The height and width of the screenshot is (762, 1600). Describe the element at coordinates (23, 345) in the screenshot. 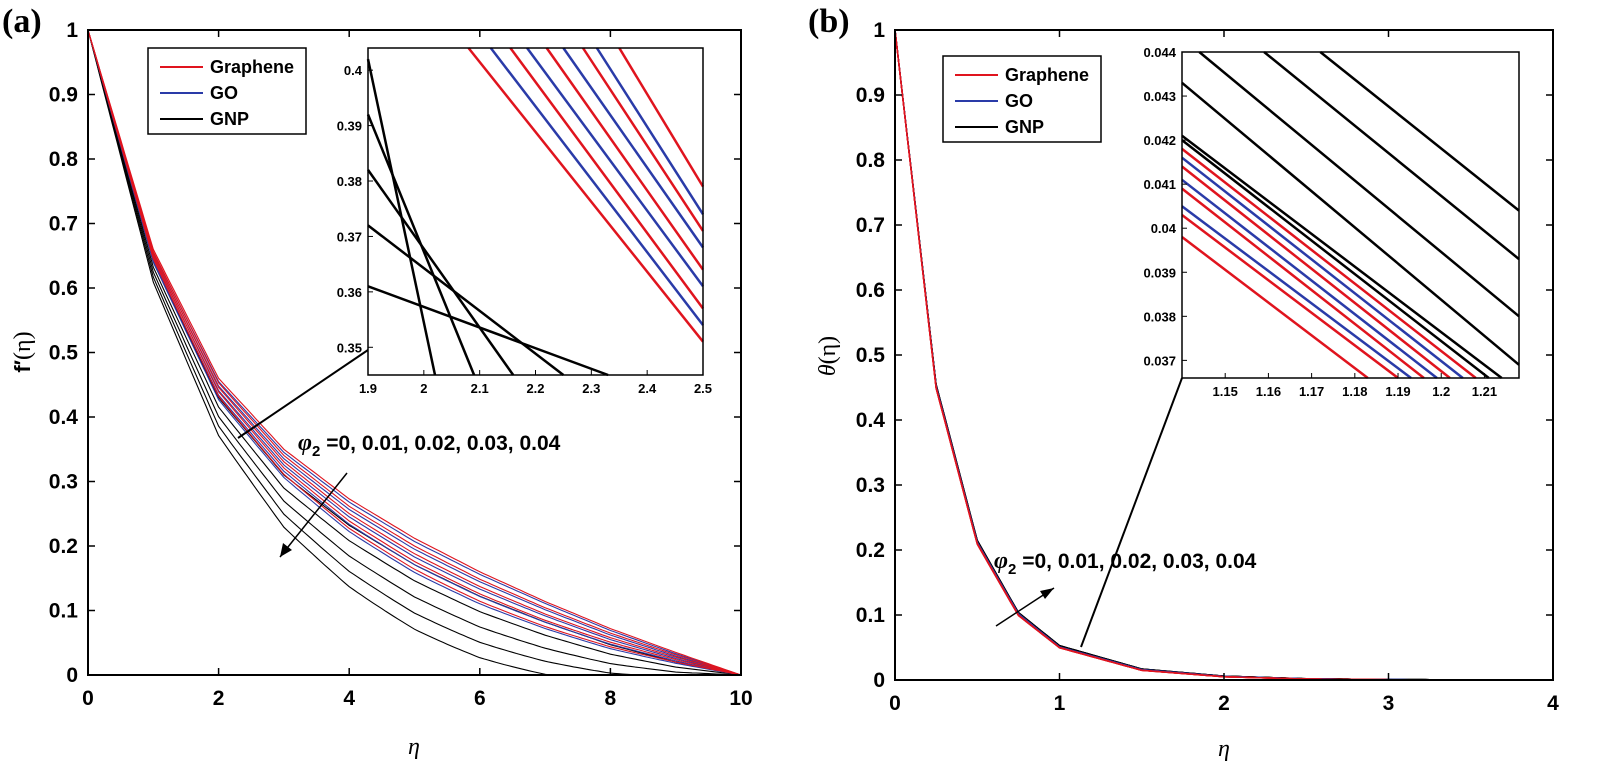

I see `panel-a-y-label-arg: (η)` at that location.